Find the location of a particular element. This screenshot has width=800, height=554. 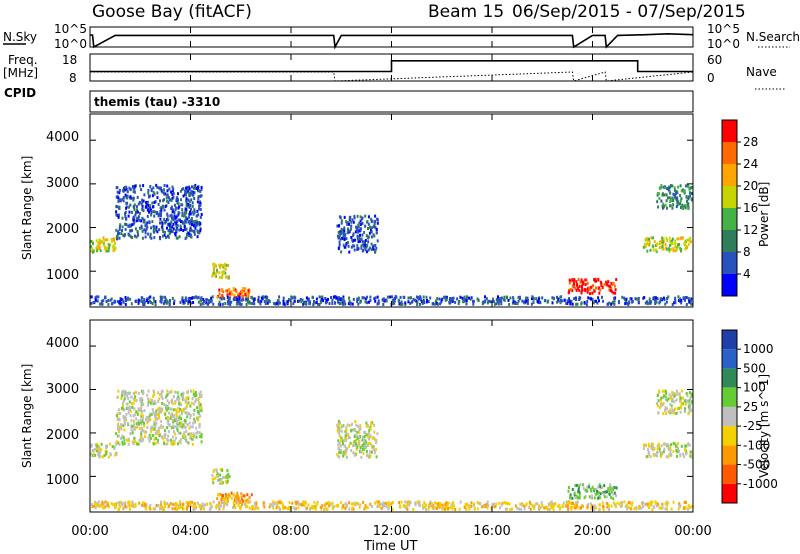

xlabel: Time UT is located at coordinates (390, 546).